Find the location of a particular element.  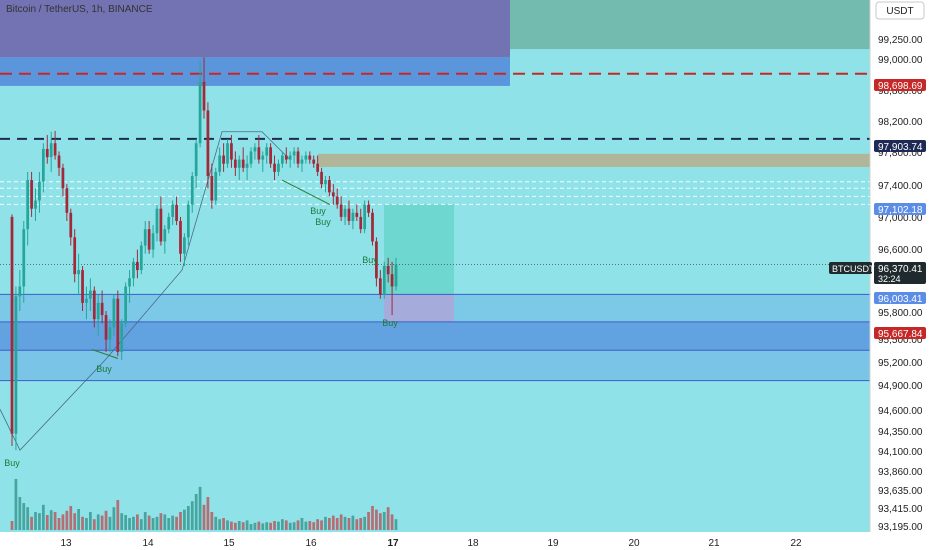

currency-button is located at coordinates (900, 10).